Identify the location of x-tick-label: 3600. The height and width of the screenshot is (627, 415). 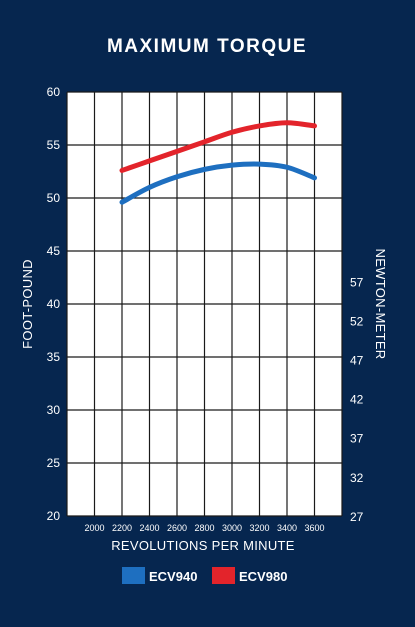
(314, 528).